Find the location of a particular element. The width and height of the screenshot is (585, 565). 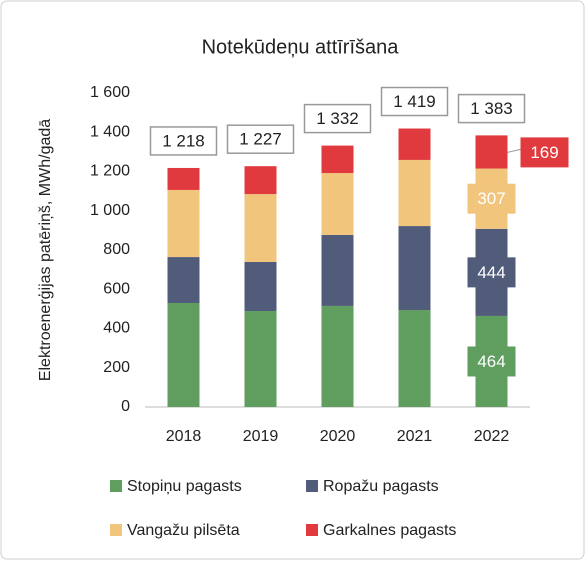

x-tick-label: 2019 is located at coordinates (261, 436).